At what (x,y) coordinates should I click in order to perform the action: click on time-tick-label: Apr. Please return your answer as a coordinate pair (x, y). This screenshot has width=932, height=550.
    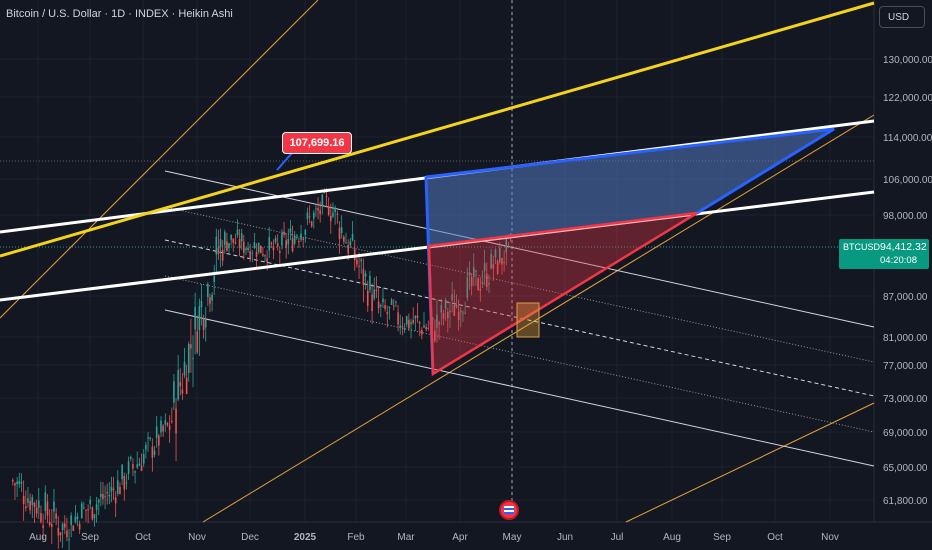
    Looking at the image, I should click on (460, 537).